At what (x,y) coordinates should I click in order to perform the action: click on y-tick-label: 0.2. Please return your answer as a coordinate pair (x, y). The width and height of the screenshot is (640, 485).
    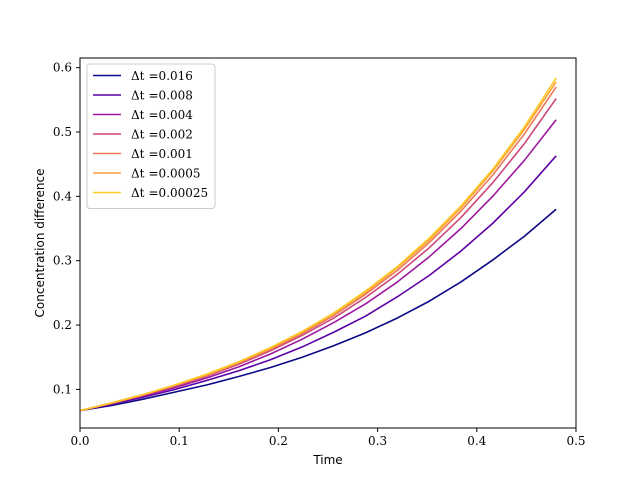
    Looking at the image, I should click on (62, 325).